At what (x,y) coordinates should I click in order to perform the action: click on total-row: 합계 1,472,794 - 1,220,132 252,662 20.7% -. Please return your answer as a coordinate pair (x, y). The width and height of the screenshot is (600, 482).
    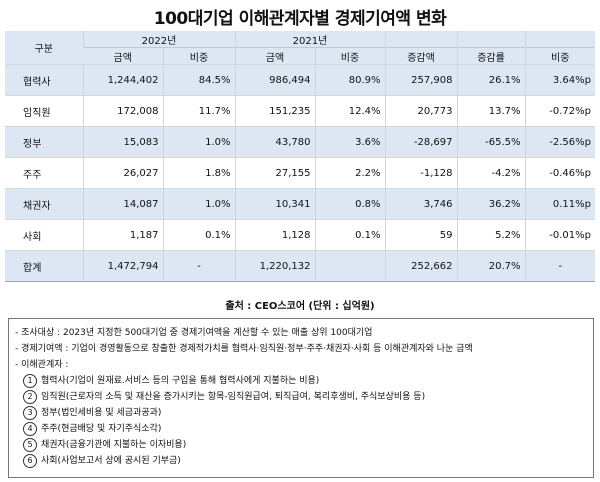
    Looking at the image, I should click on (300, 266).